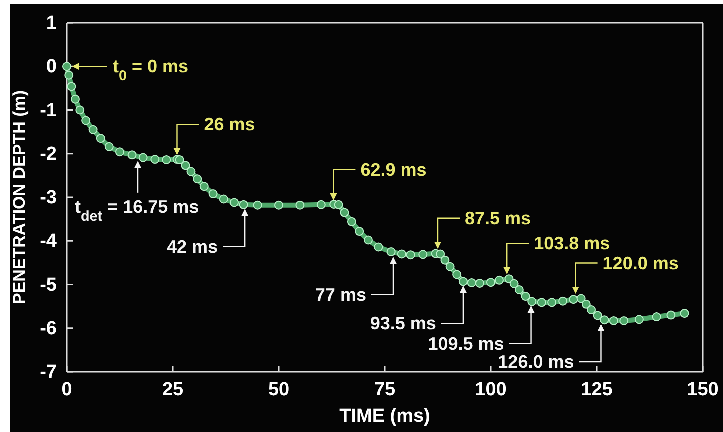  I want to click on y-tick-label: -4, so click(49, 241).